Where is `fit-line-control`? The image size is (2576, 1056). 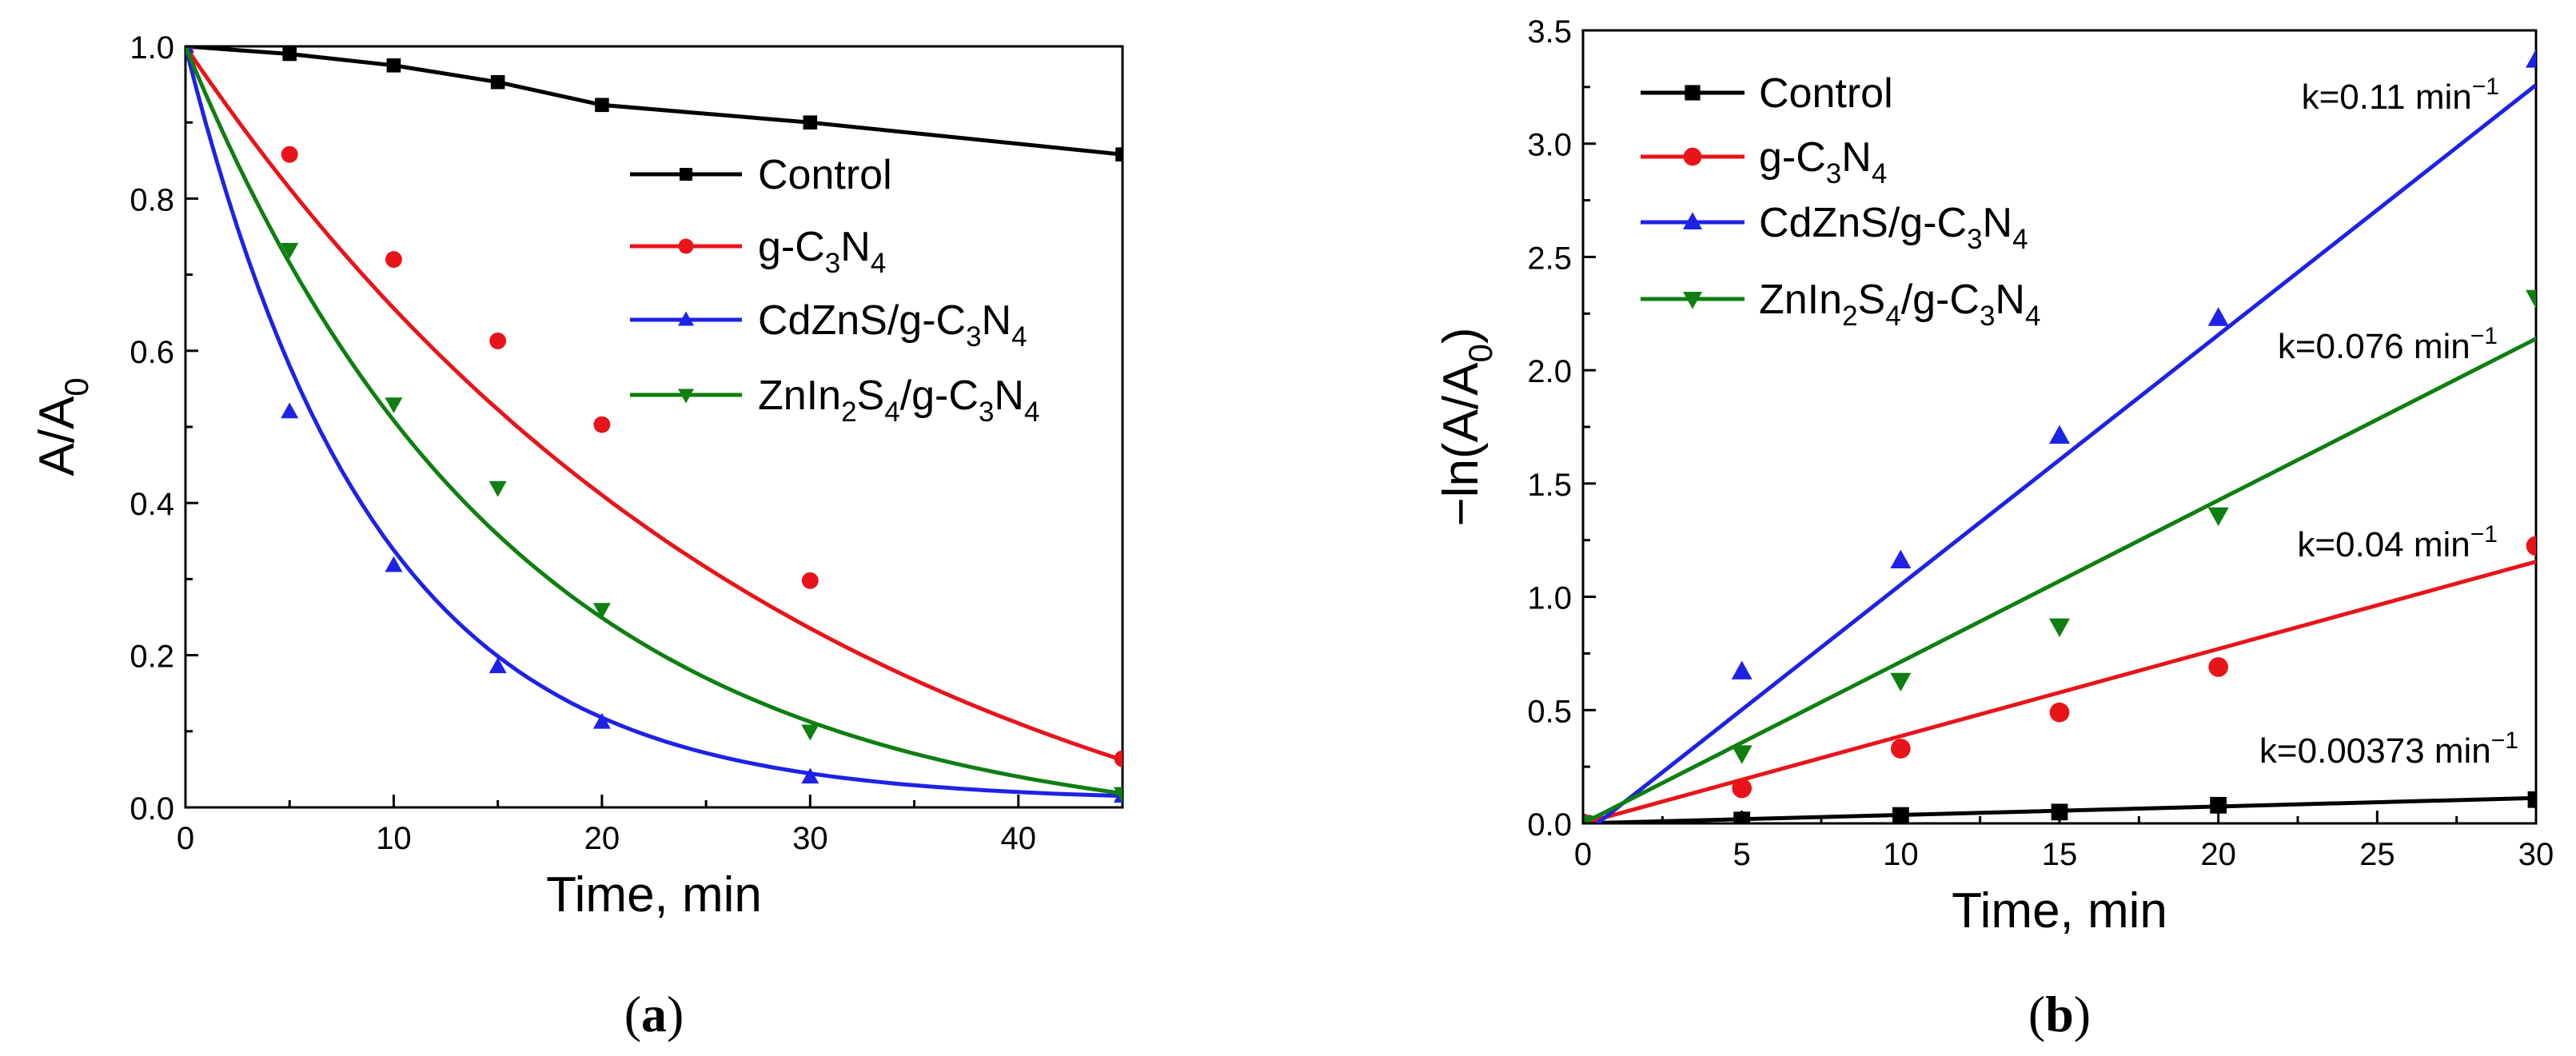
fit-line-control is located at coordinates (654, 101).